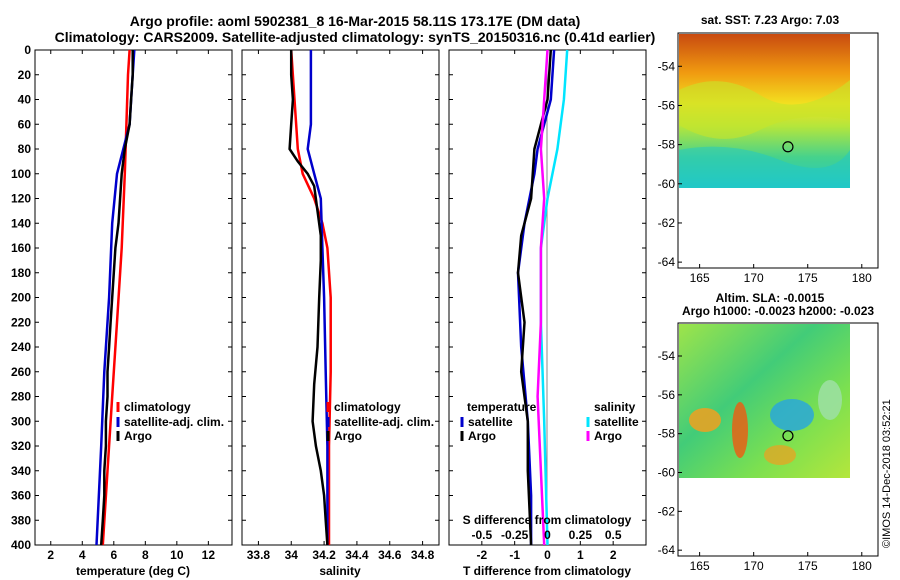 This screenshot has width=900, height=580. I want to click on top-tick-label: 0, so click(547, 535).